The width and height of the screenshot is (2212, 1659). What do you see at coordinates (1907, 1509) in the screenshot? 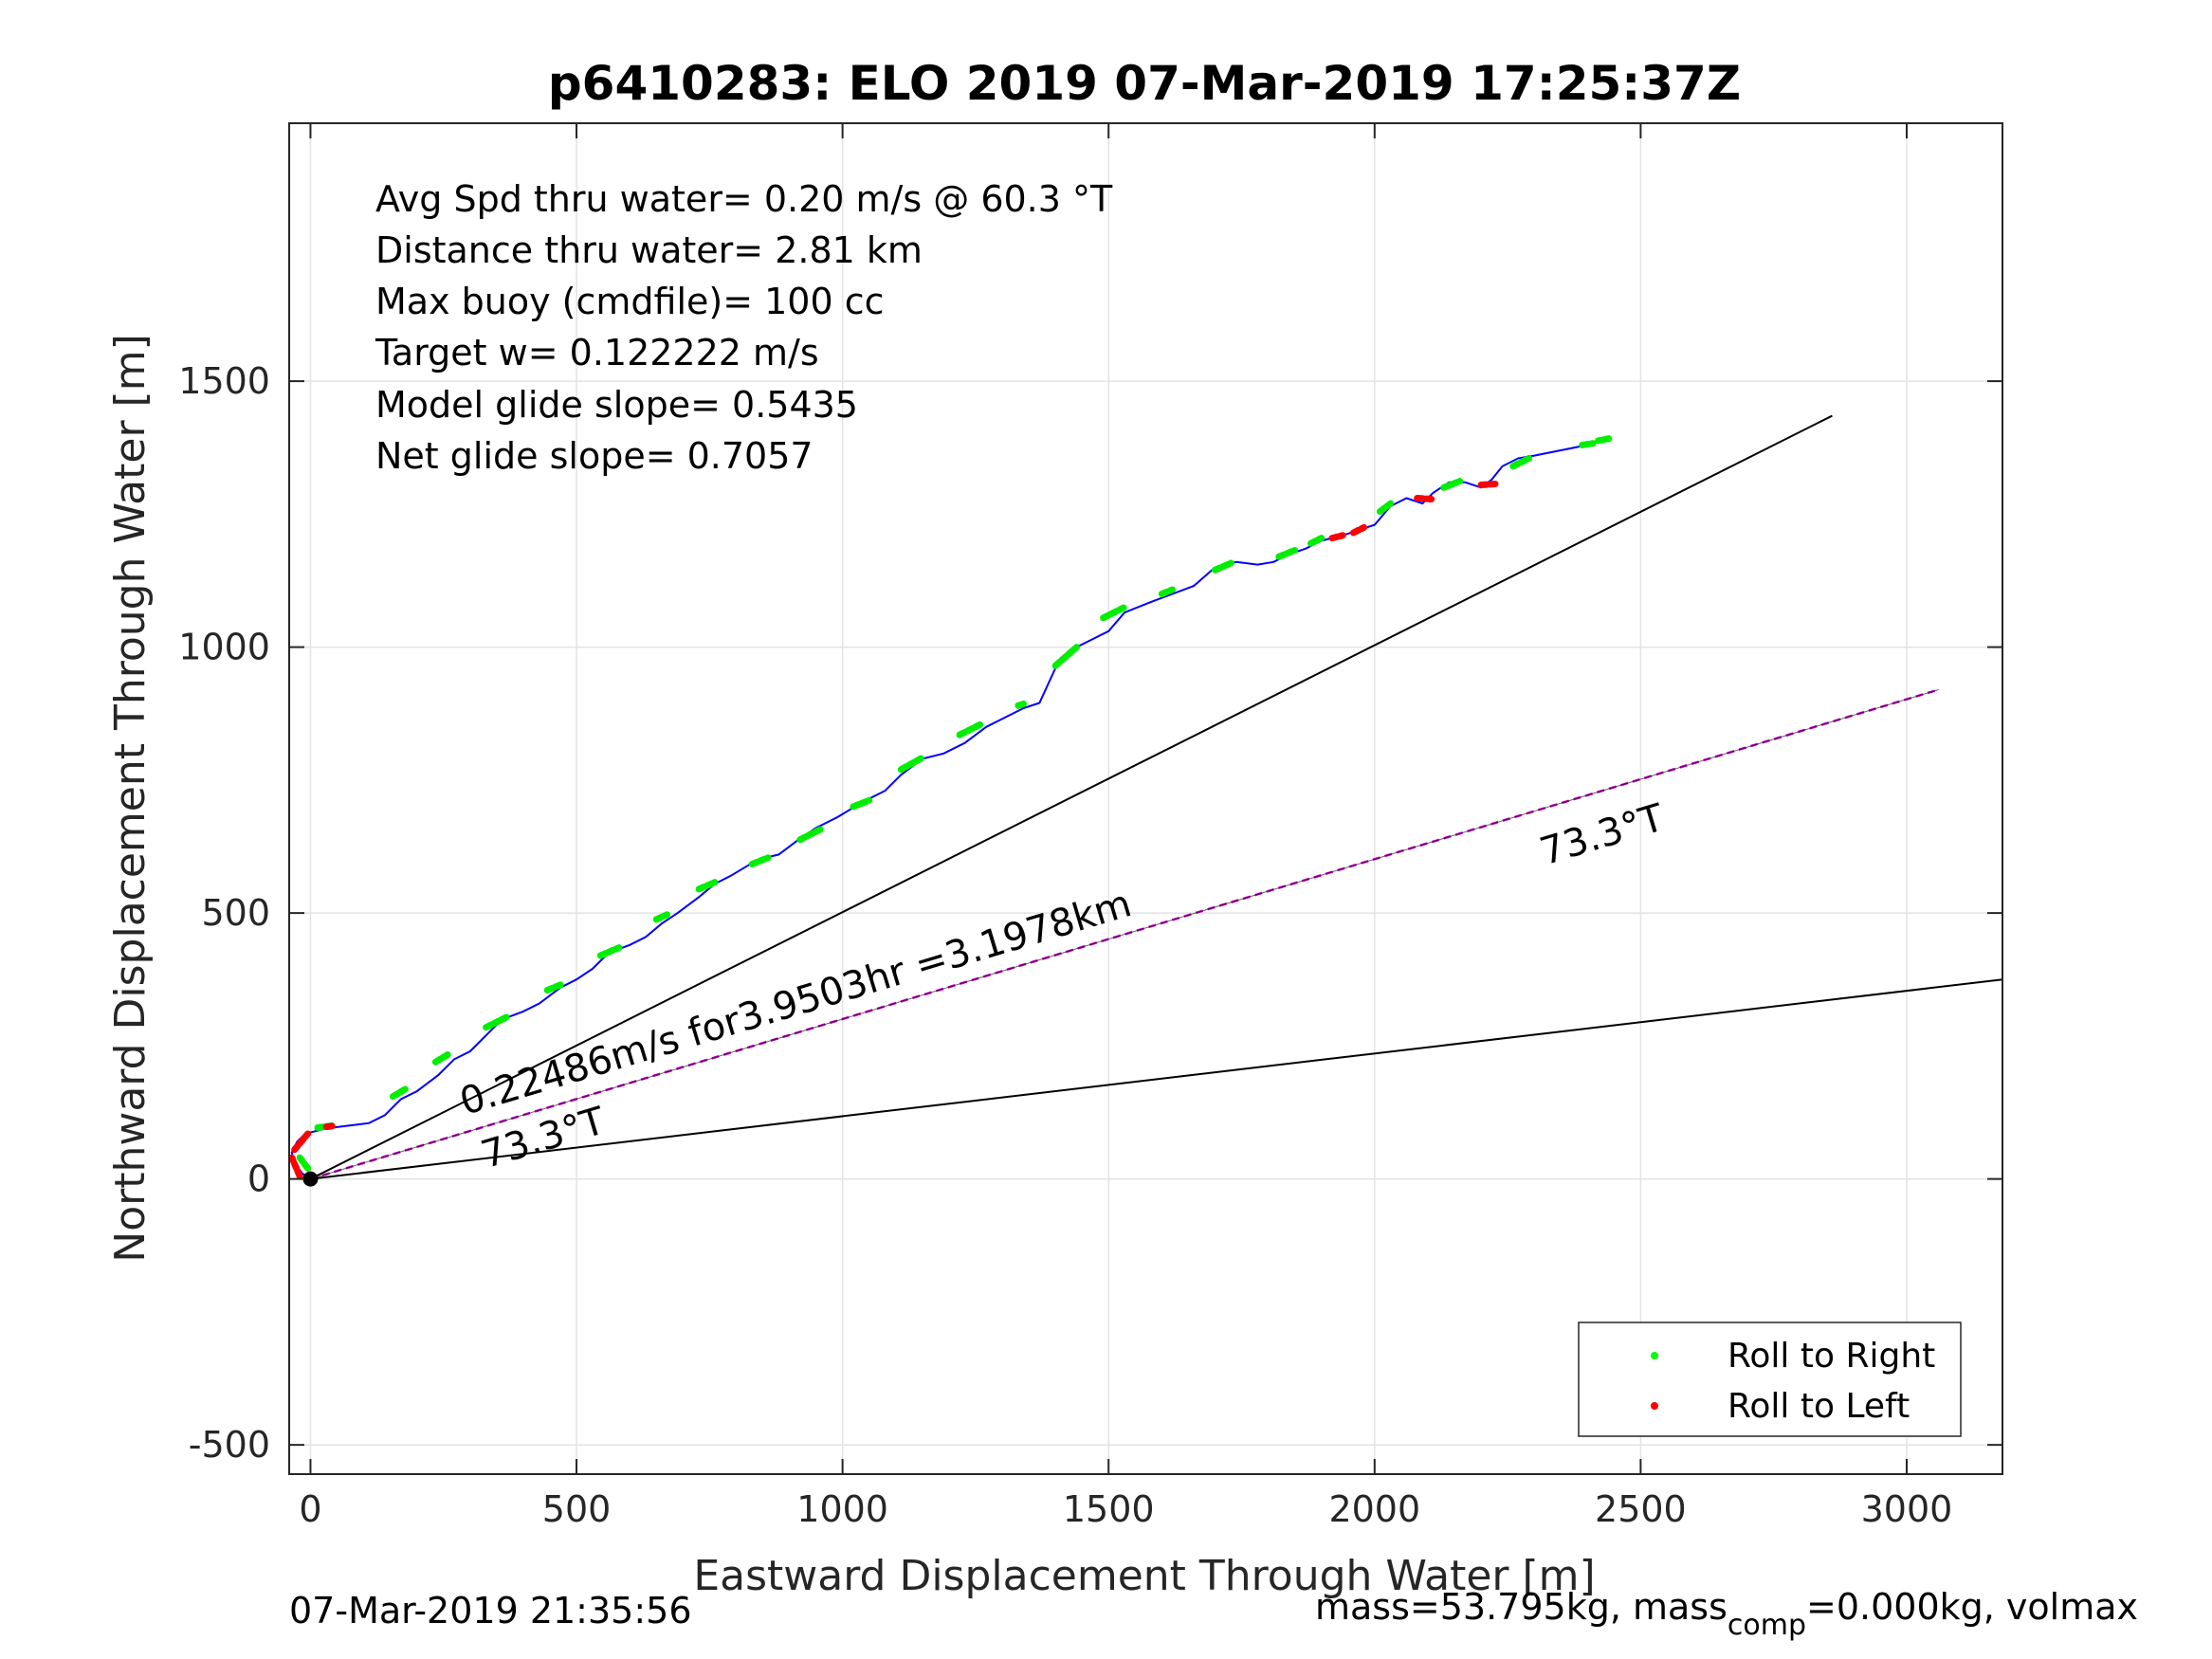
I see `x-tick-label: 3000` at bounding box center [1907, 1509].